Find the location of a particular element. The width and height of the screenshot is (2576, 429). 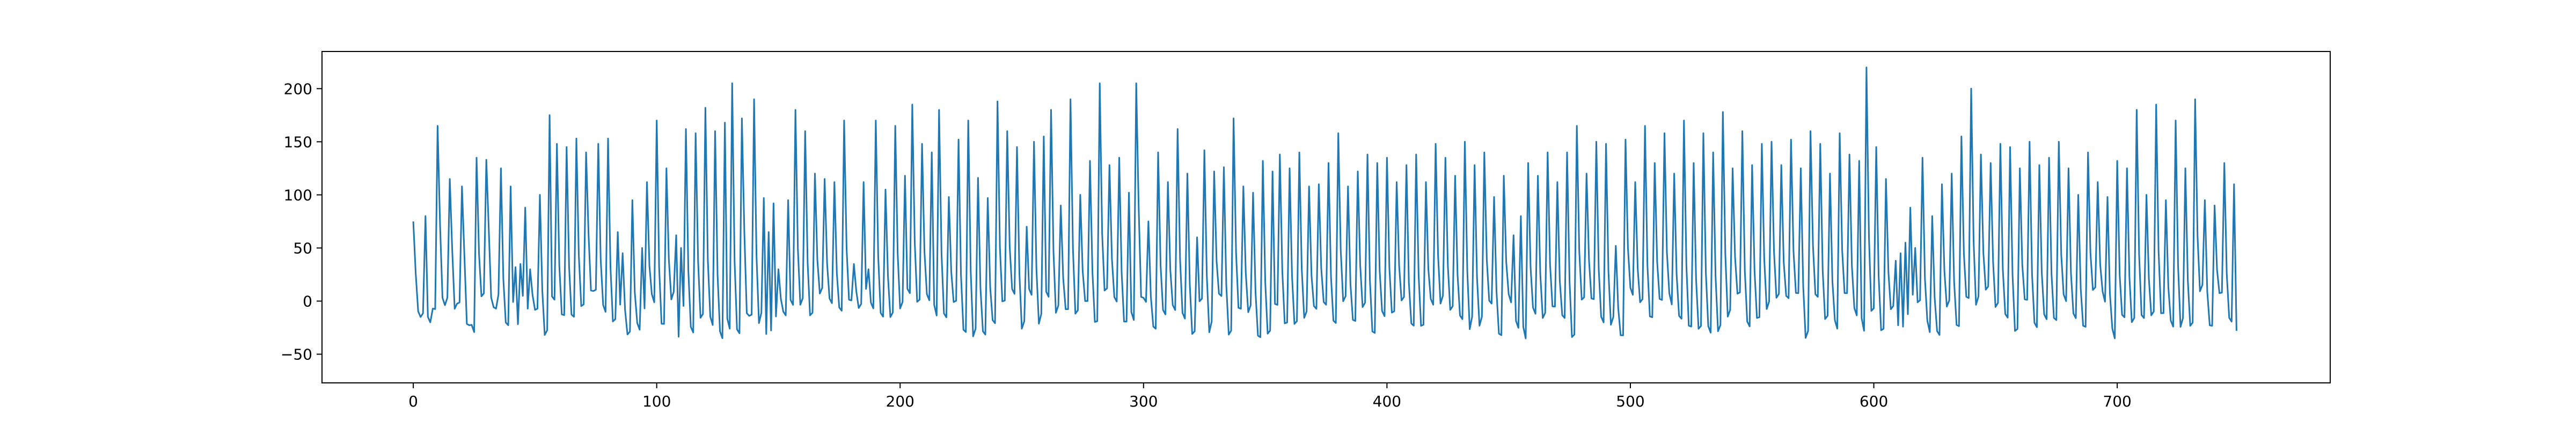

x-tick-label: 100 is located at coordinates (656, 401).